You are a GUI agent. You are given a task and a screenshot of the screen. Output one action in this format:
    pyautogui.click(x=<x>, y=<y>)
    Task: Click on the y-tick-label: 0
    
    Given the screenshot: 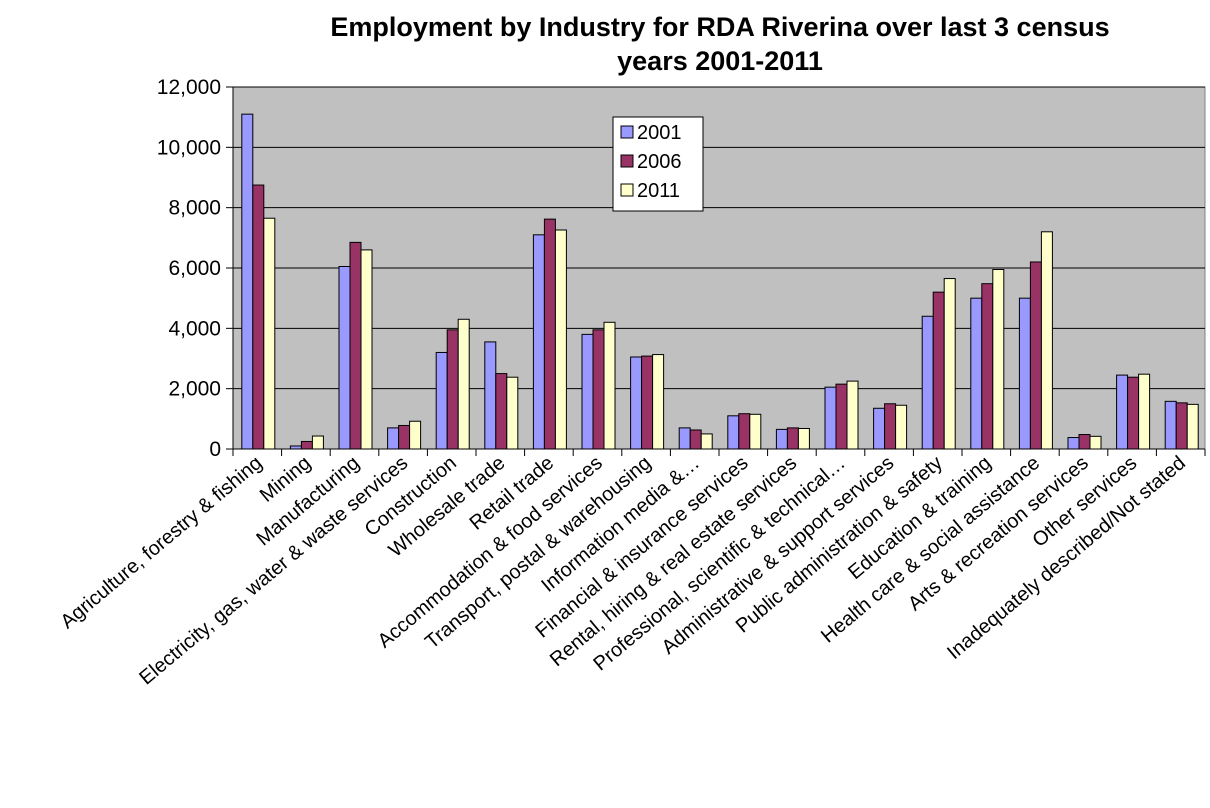 What is the action you would take?
    pyautogui.click(x=215, y=449)
    